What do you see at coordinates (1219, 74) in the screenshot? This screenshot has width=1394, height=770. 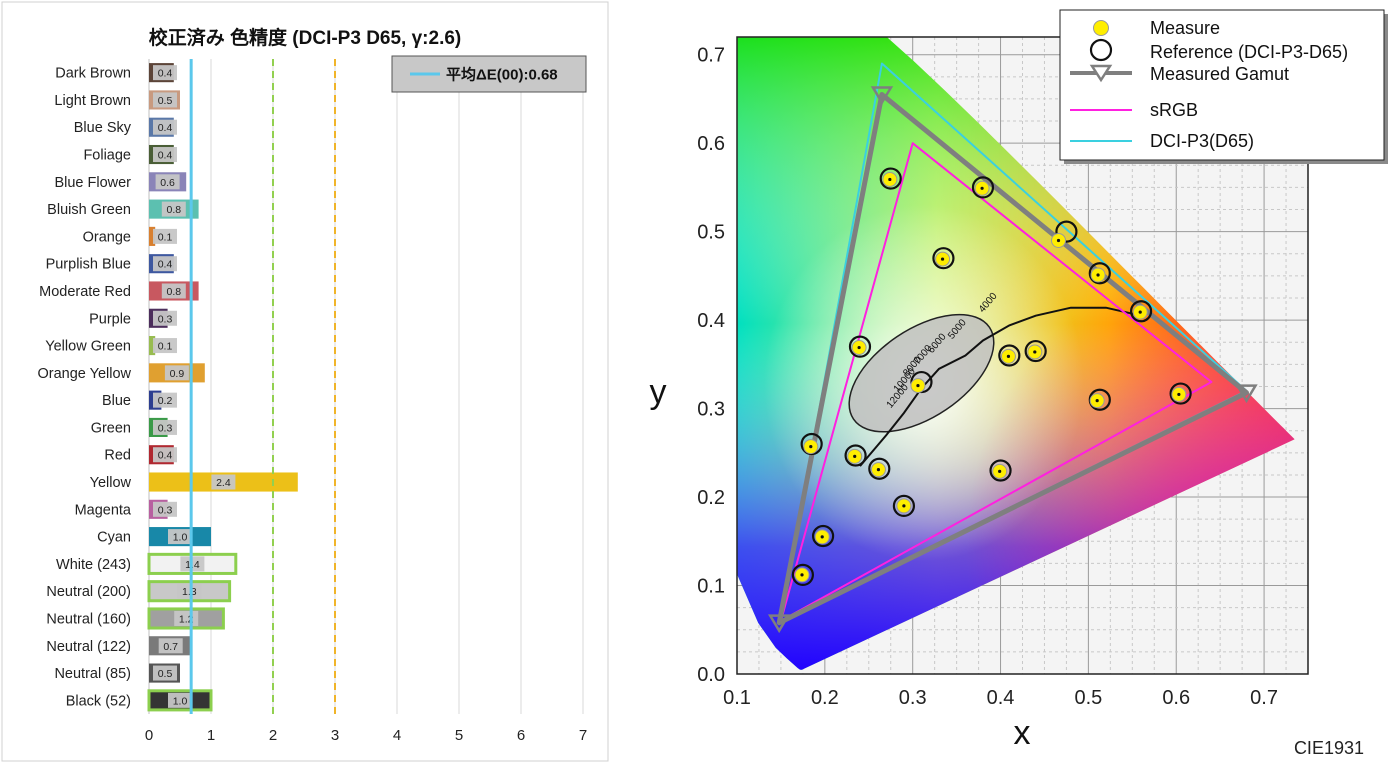 I see `legend-label: Measured Gamut` at bounding box center [1219, 74].